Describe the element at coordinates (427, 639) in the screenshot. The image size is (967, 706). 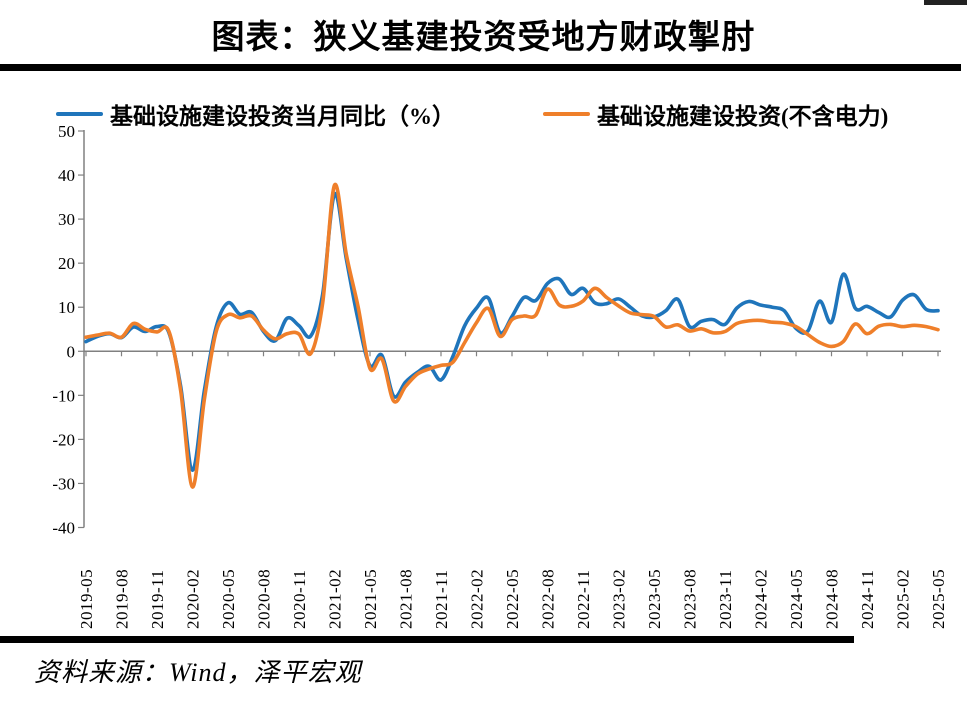
I see `source-divider` at that location.